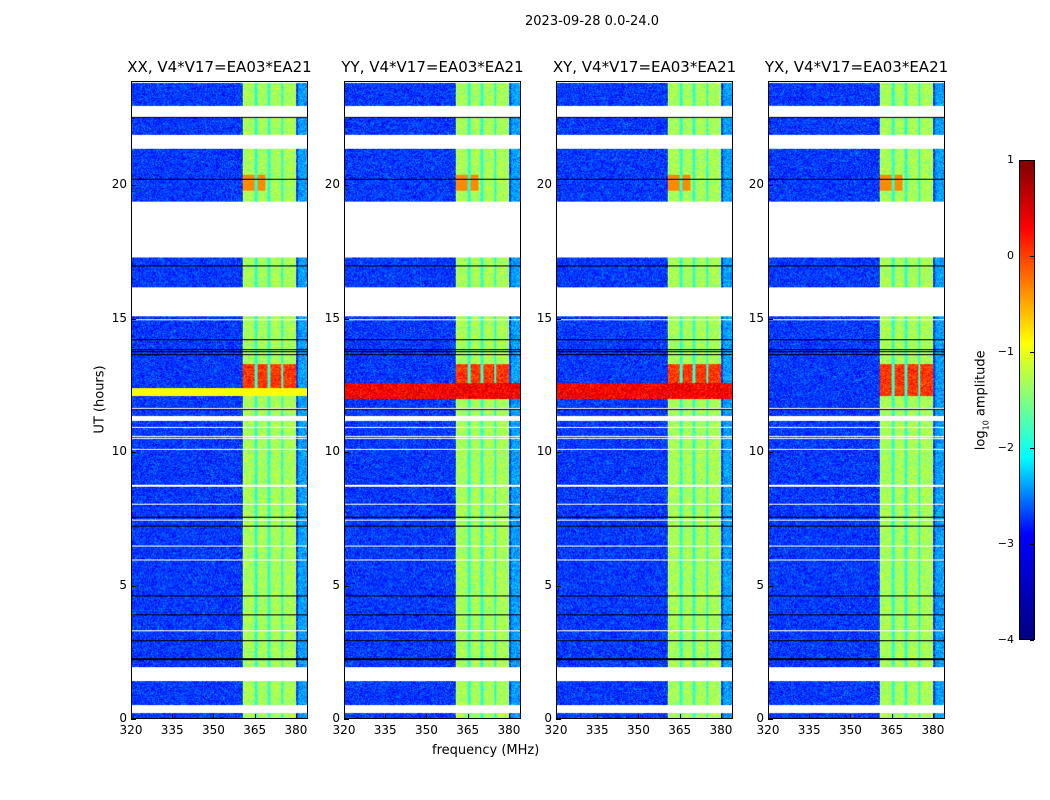  I want to click on colorbar-label-sub: 10, so click(986, 425).